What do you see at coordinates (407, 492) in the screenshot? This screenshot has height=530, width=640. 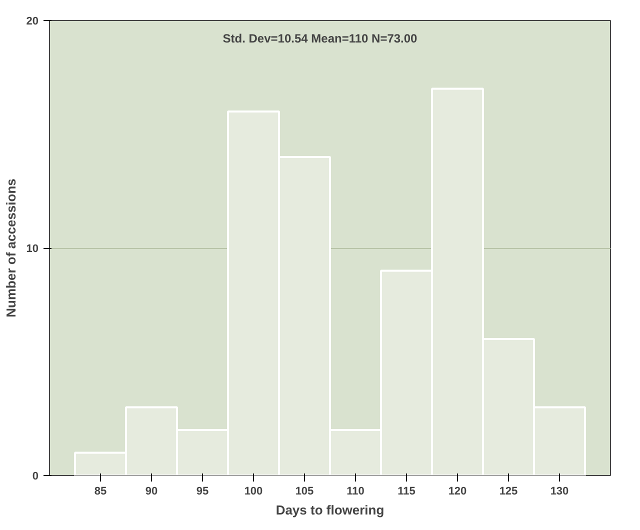 I see `x-tick-label: 115` at bounding box center [407, 492].